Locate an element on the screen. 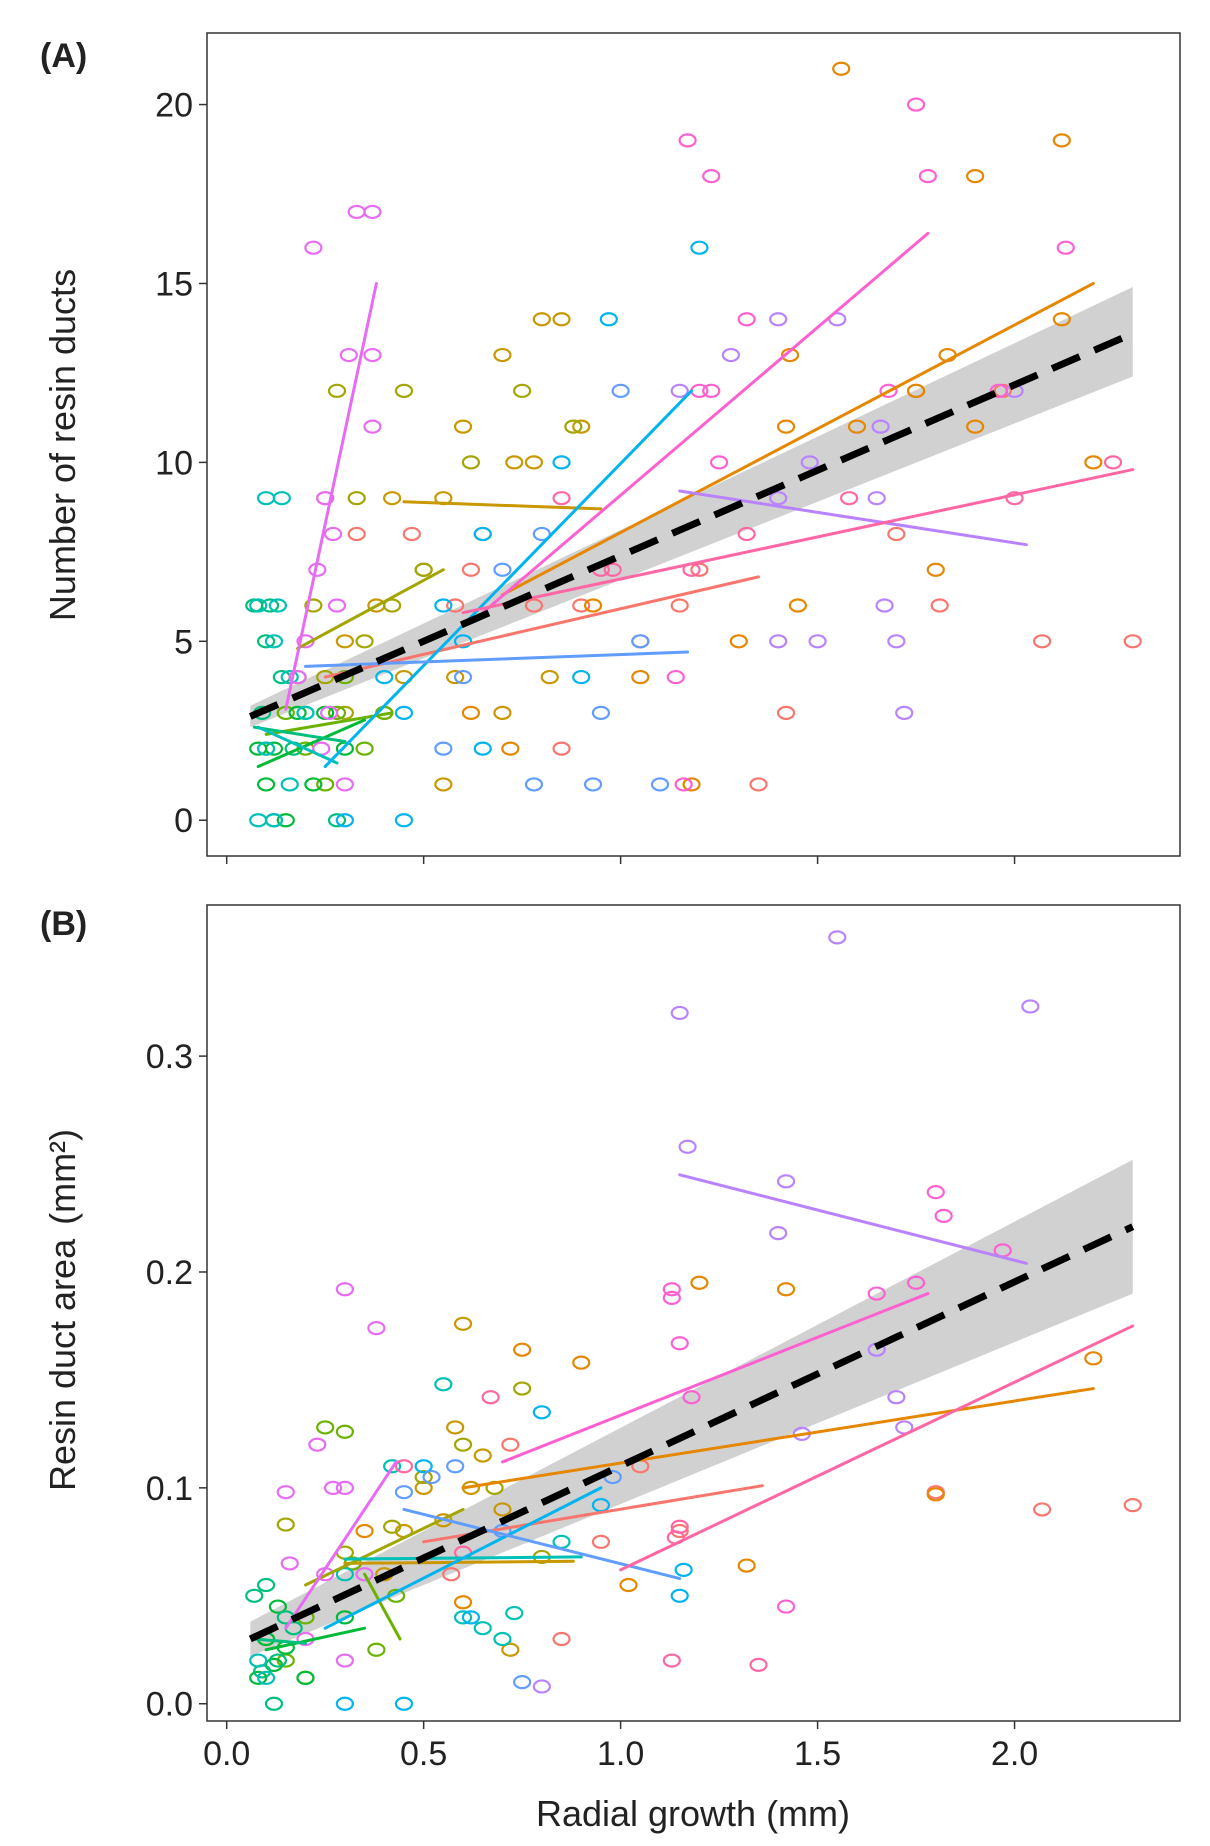 The image size is (1210, 1846). panel-a-y-tick-label: 0 is located at coordinates (183, 821).